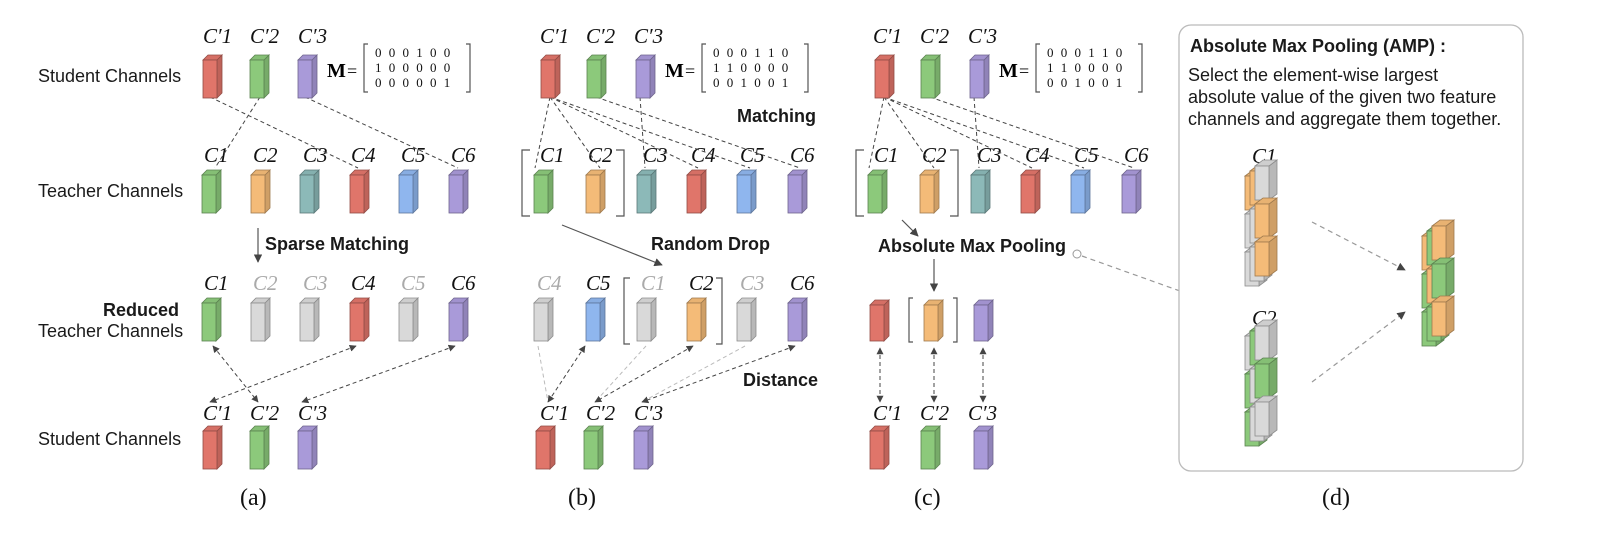 The height and width of the screenshot is (551, 1613). I want to click on label-t4-b: C4, so click(703, 155).